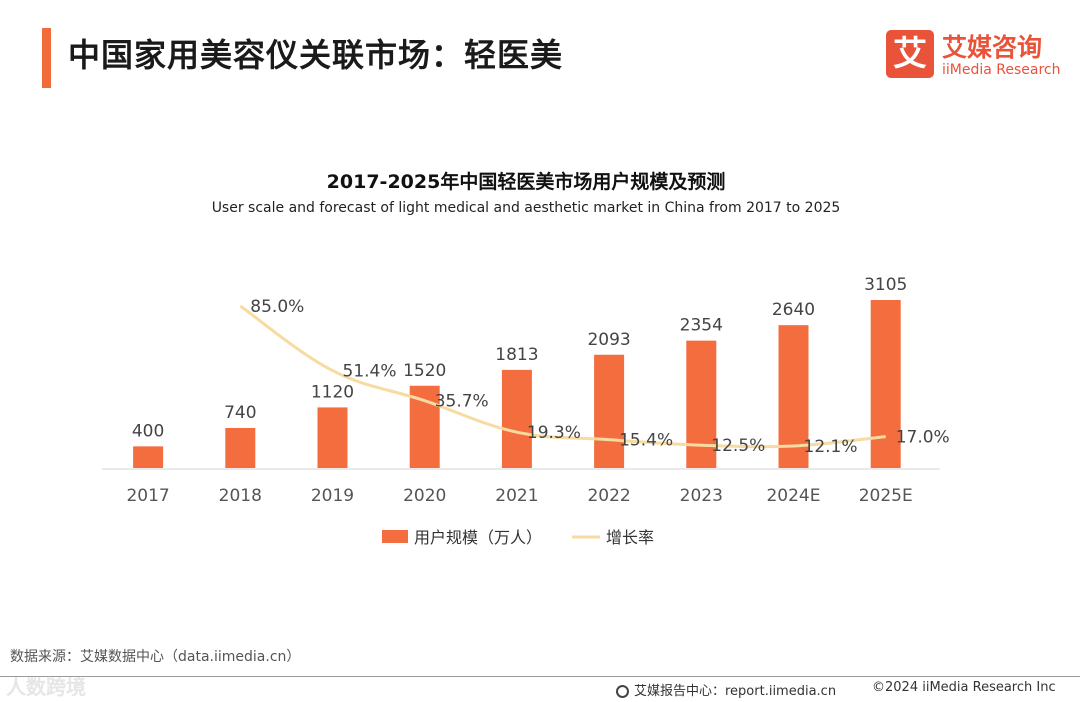 The image size is (1080, 702). What do you see at coordinates (395, 536) in the screenshot?
I see `legend-bar-swatch` at bounding box center [395, 536].